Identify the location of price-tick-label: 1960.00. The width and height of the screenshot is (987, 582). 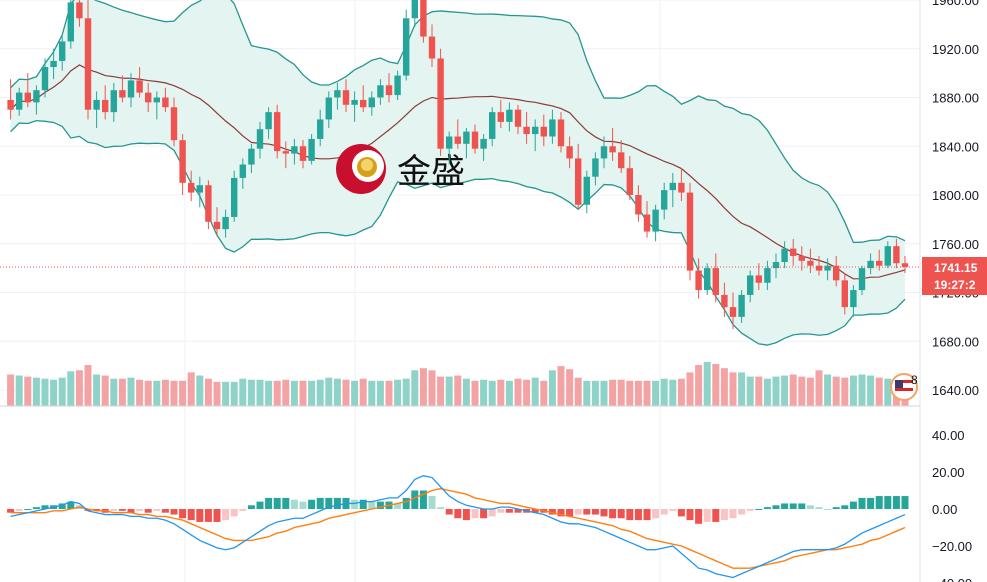
(955, 4).